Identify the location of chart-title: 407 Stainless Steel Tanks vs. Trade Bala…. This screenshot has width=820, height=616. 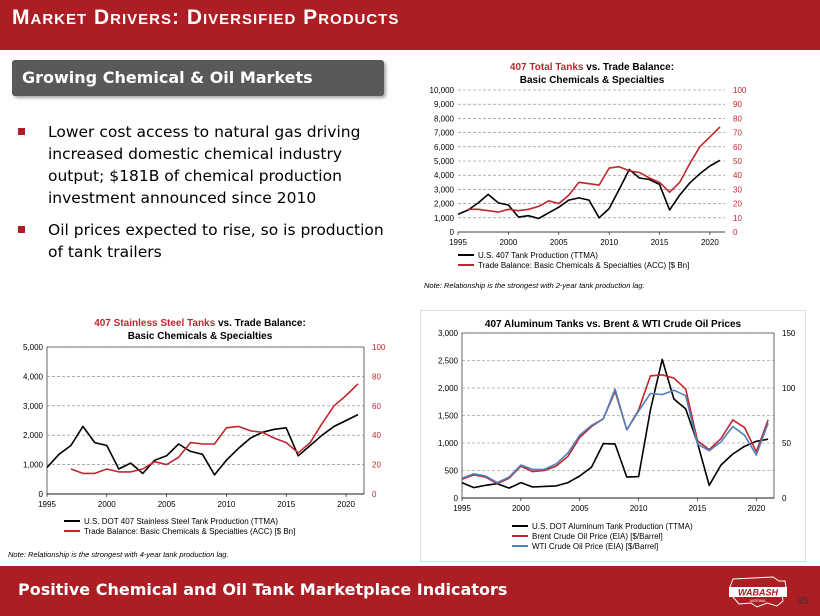
(200, 323).